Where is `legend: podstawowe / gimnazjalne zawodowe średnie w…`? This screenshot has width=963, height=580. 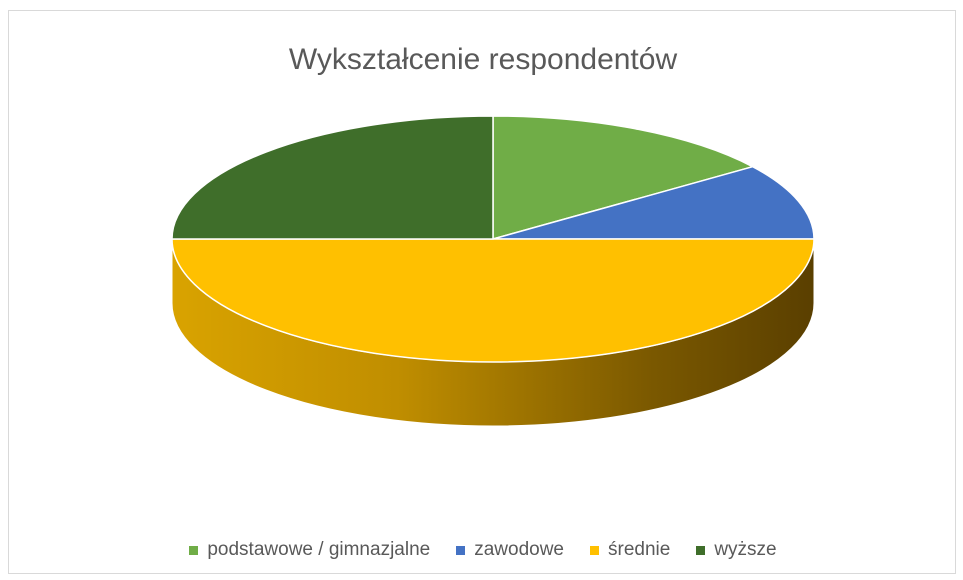
legend: podstawowe / gimnazjalne zawodowe średnie w… is located at coordinates (483, 550).